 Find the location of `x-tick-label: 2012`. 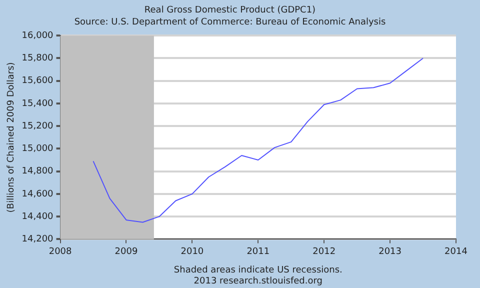

x-tick-label: 2012 is located at coordinates (324, 251).